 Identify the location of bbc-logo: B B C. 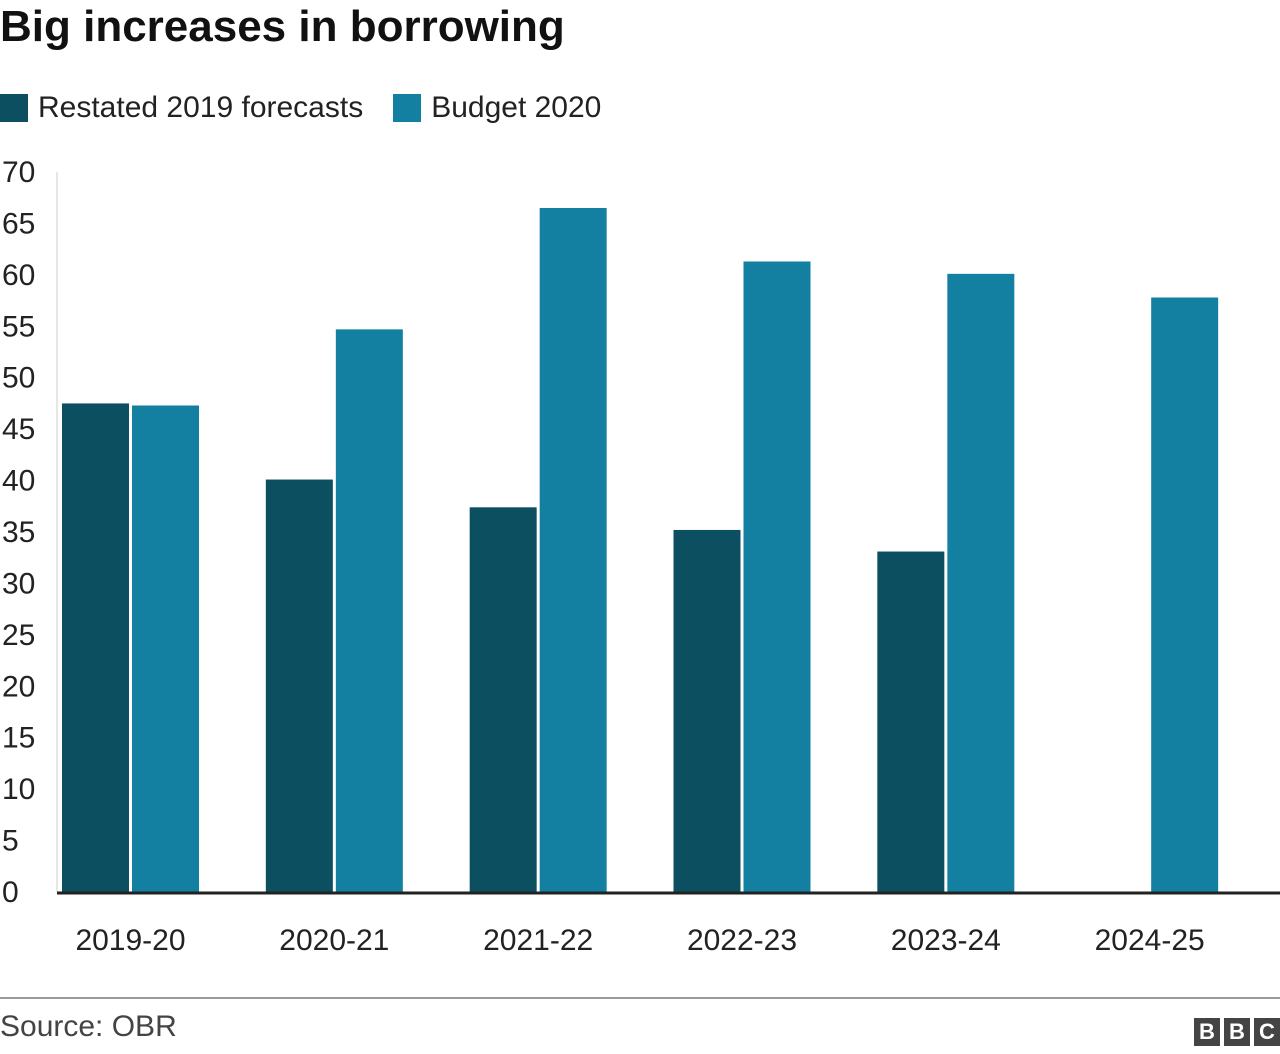
(1237, 1032).